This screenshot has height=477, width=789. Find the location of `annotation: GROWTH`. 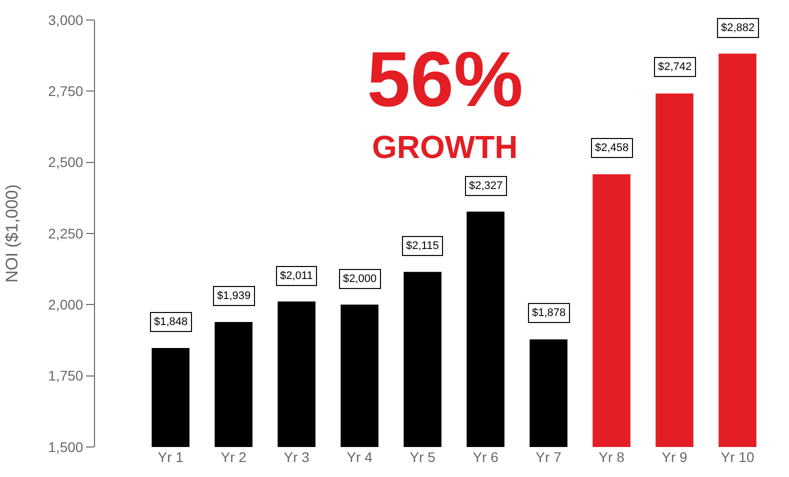

annotation: GROWTH is located at coordinates (445, 147).